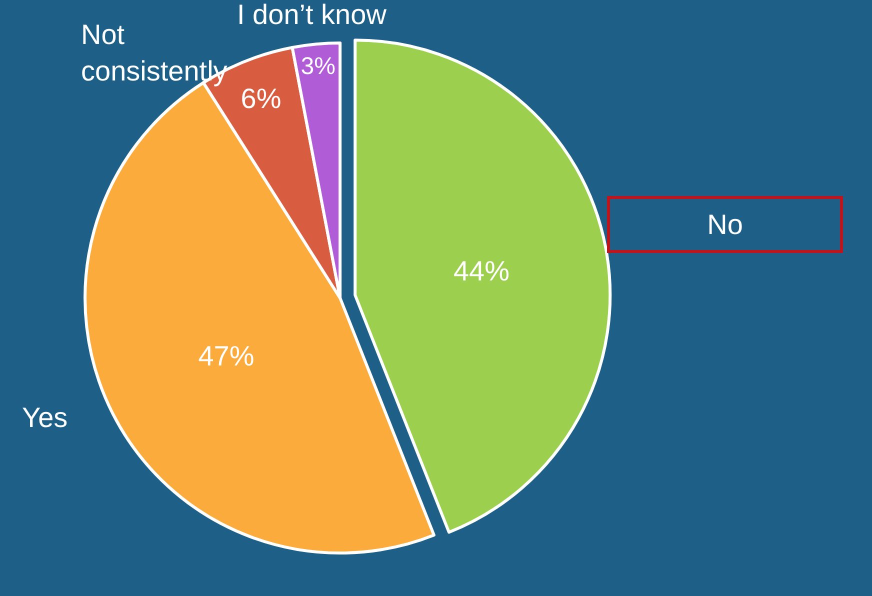 The height and width of the screenshot is (596, 872). I want to click on slice-label: No, so click(725, 224).